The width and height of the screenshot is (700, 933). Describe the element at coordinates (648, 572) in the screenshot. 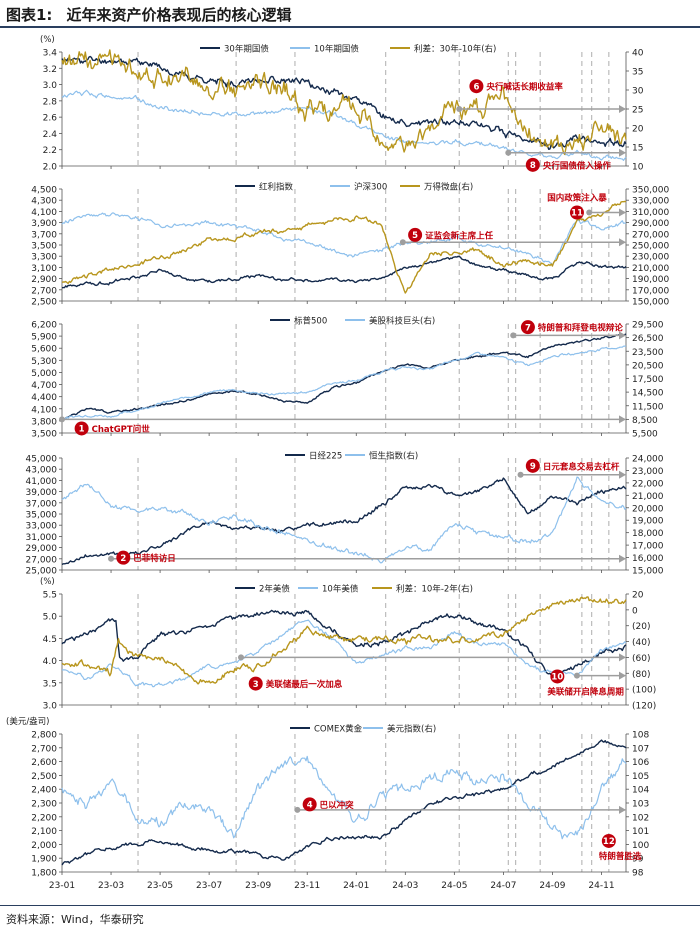

I see `right-tick-label: 15,000` at that location.